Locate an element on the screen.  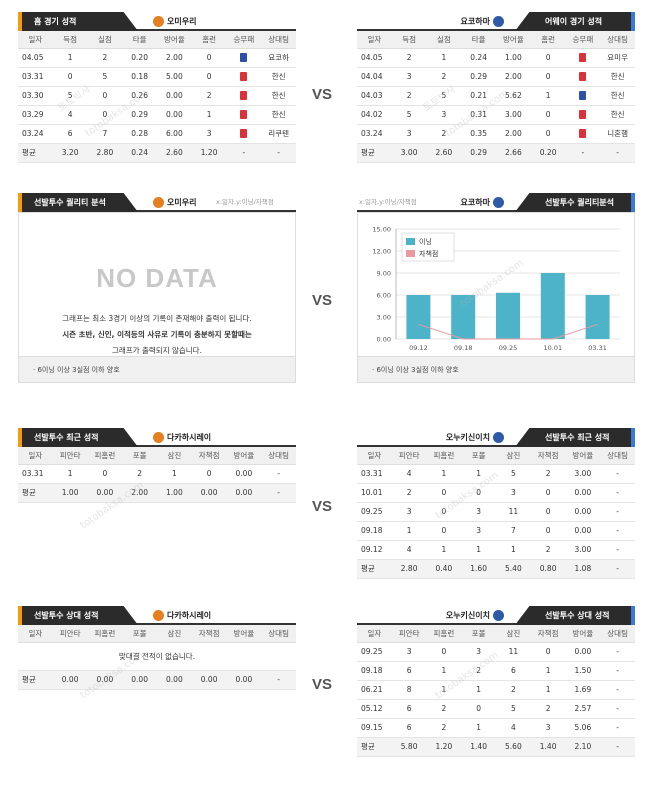
table-row: 04.02 5 3 0.31 3.00 0 한신 is located at coordinates (496, 115).